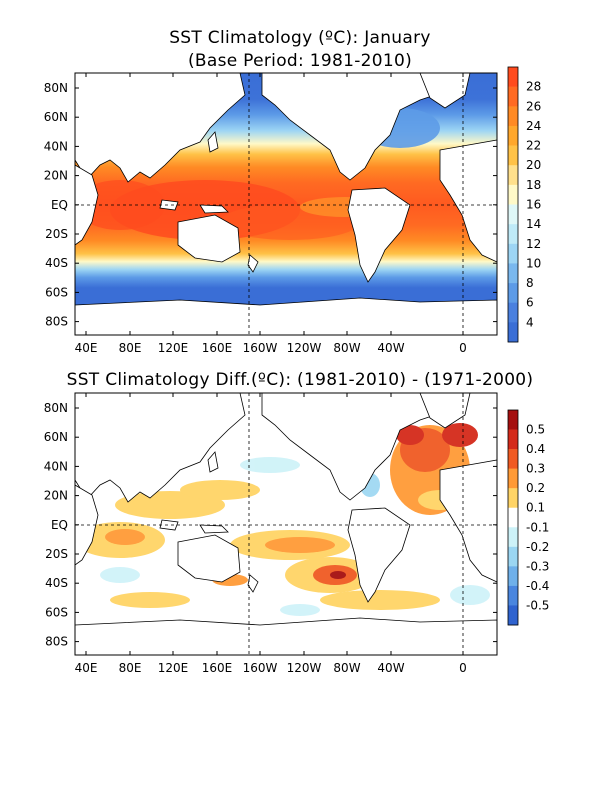 Image resolution: width=600 pixels, height=800 pixels. Describe the element at coordinates (533, 106) in the screenshot. I see `colorbar-label: 26` at that location.